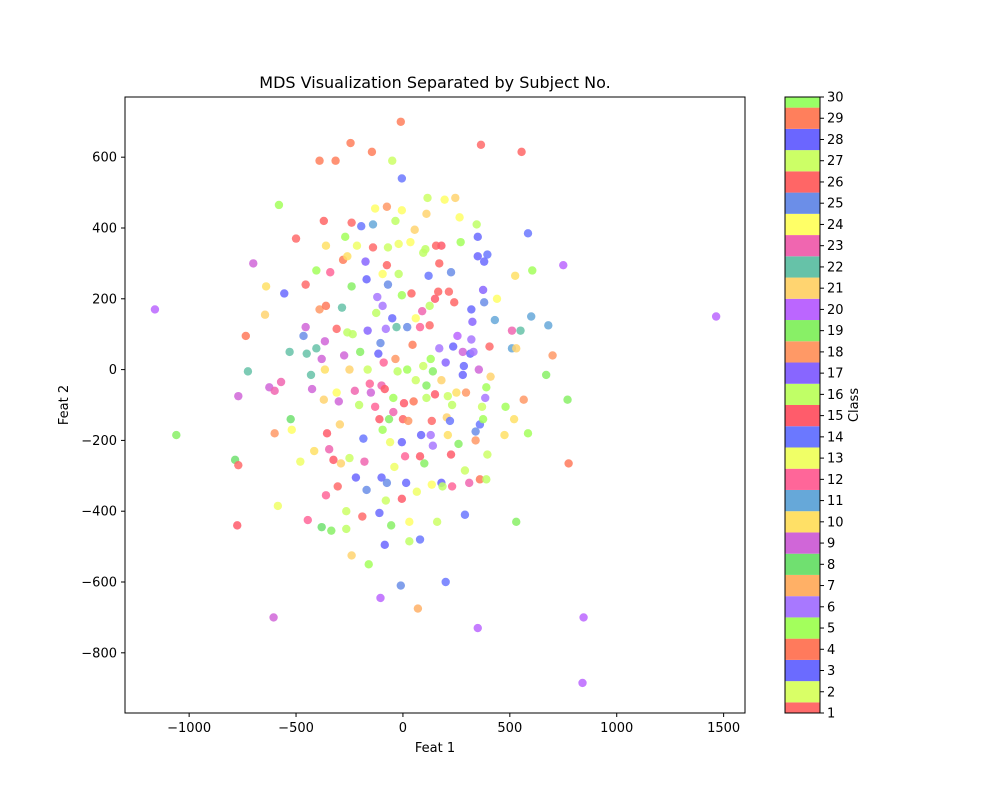 This screenshot has height=800, width=1000. What do you see at coordinates (835, 98) in the screenshot?
I see `colorbar-tick-label: 30` at bounding box center [835, 98].